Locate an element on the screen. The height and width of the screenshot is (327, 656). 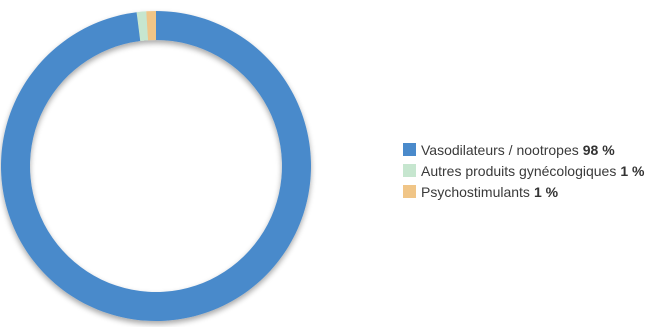
legend-label: Psychostimulants is located at coordinates (475, 191).